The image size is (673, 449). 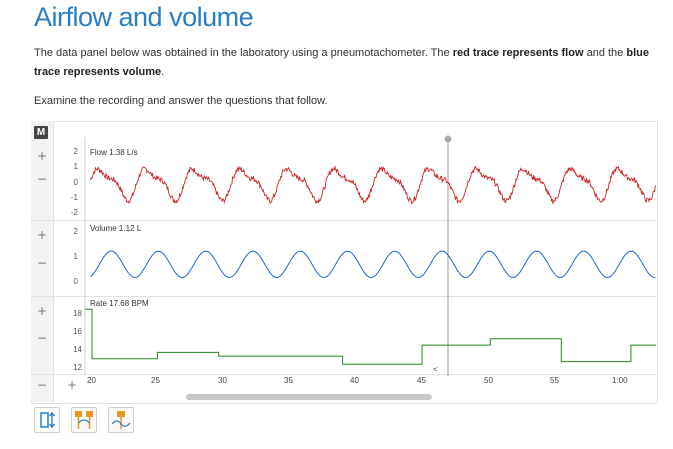 I want to click on x-tick: 55, so click(x=554, y=380).